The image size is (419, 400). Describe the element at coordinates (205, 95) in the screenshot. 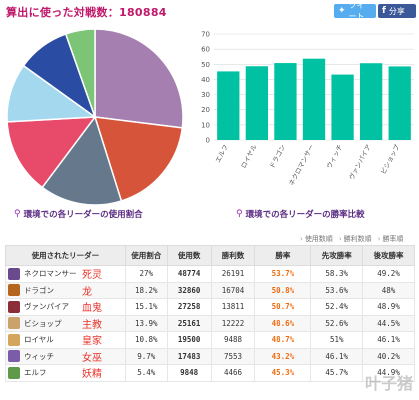

I see `y-tick-label: 30` at that location.